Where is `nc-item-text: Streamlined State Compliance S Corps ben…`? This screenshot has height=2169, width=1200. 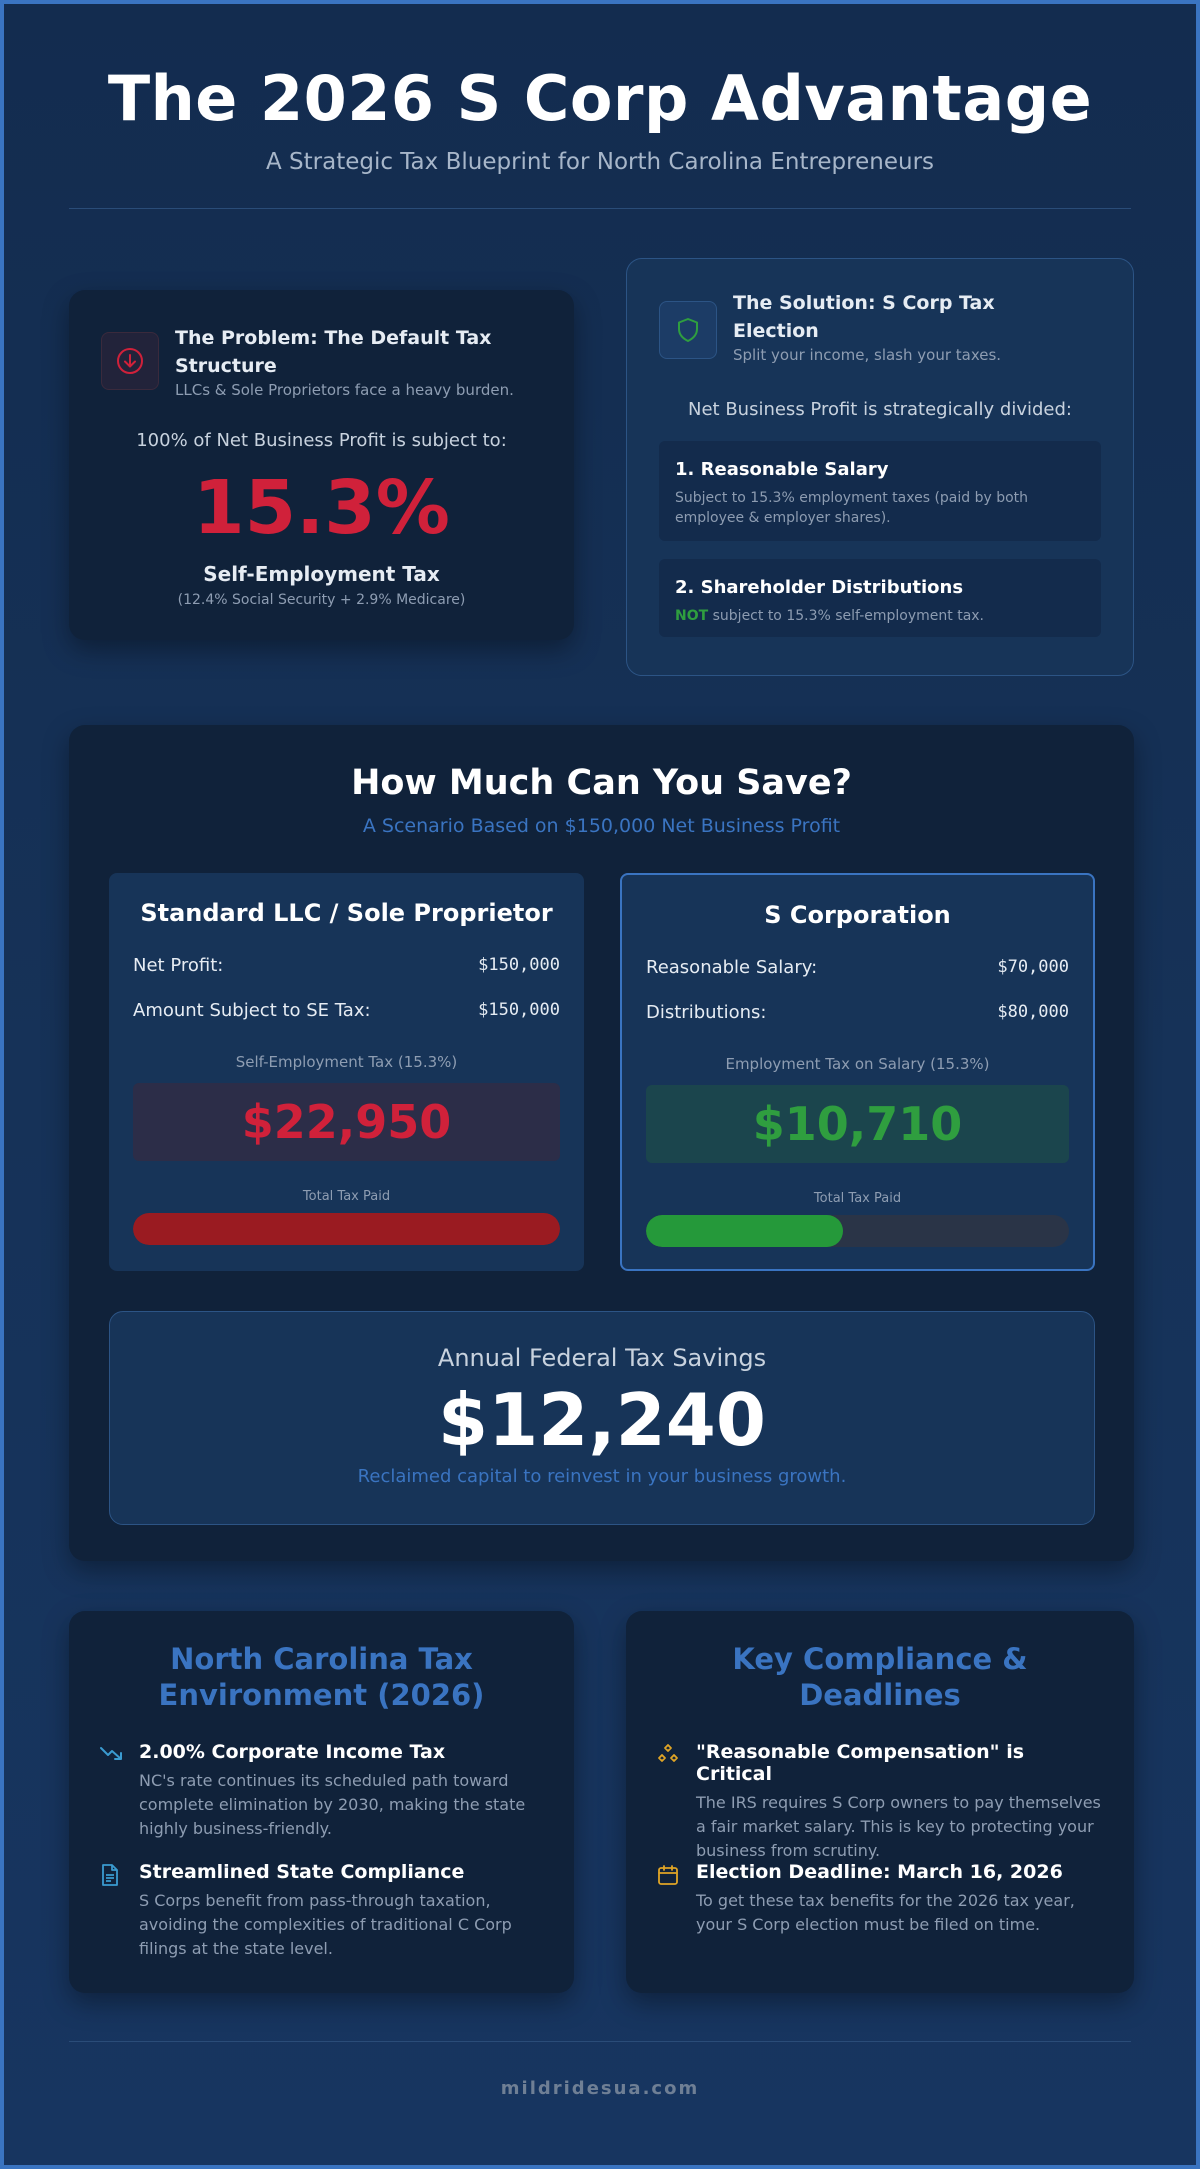 nc-item-text: Streamlined State Compliance S Corps ben… is located at coordinates (341, 1911).